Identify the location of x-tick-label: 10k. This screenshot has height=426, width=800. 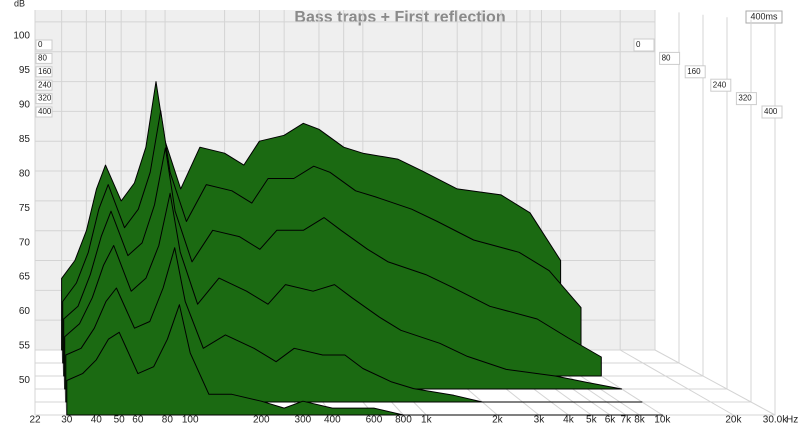
(662, 420).